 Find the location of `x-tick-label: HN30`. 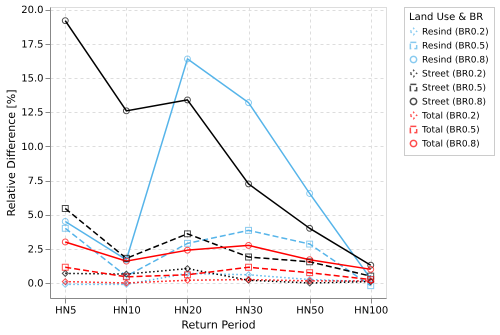

x-tick-label: HN30 is located at coordinates (249, 311).